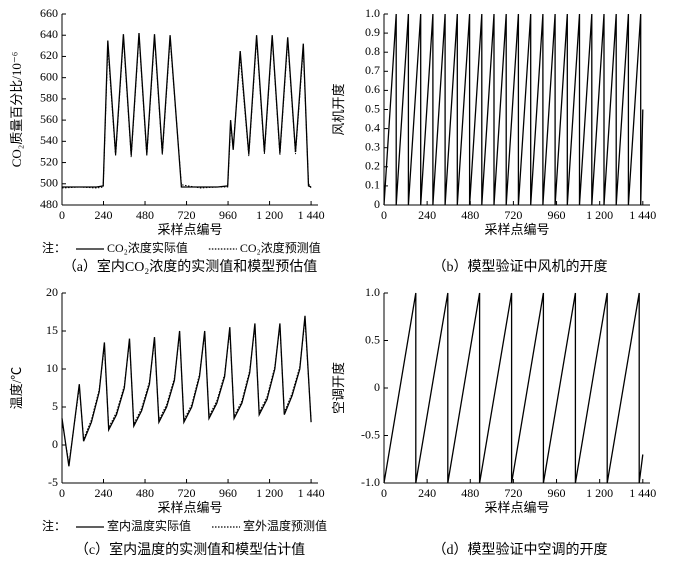 The width and height of the screenshot is (700, 566). I want to click on y-tick-label: 0.2, so click(372, 166).